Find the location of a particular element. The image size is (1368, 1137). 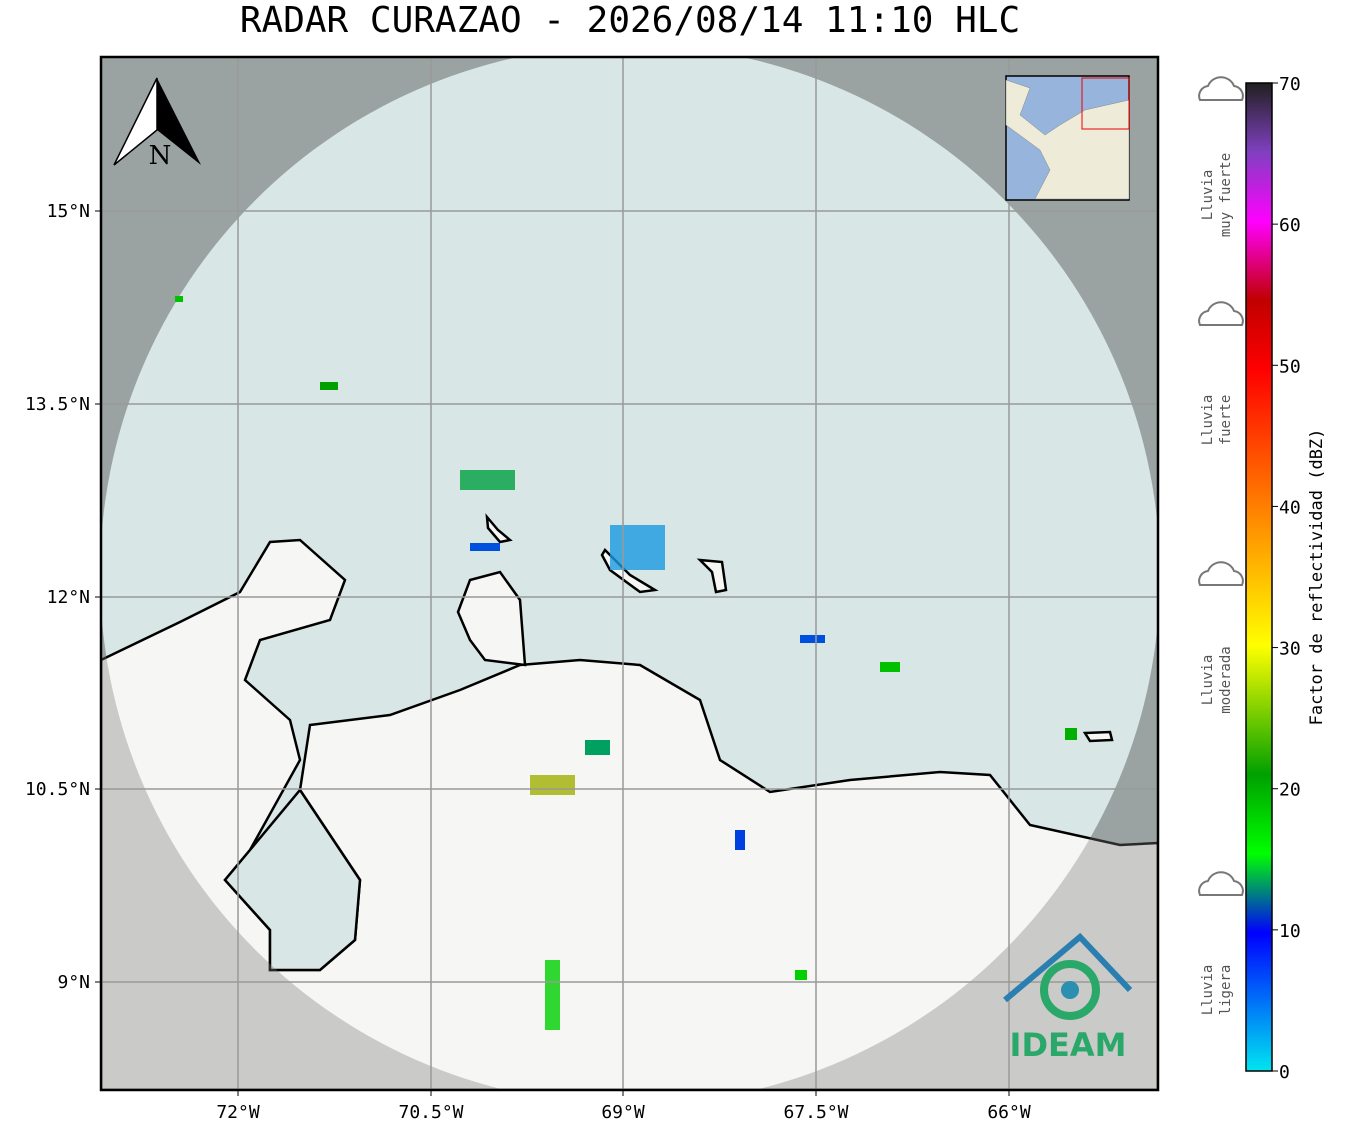

colorbar is located at coordinates (1259, 577).